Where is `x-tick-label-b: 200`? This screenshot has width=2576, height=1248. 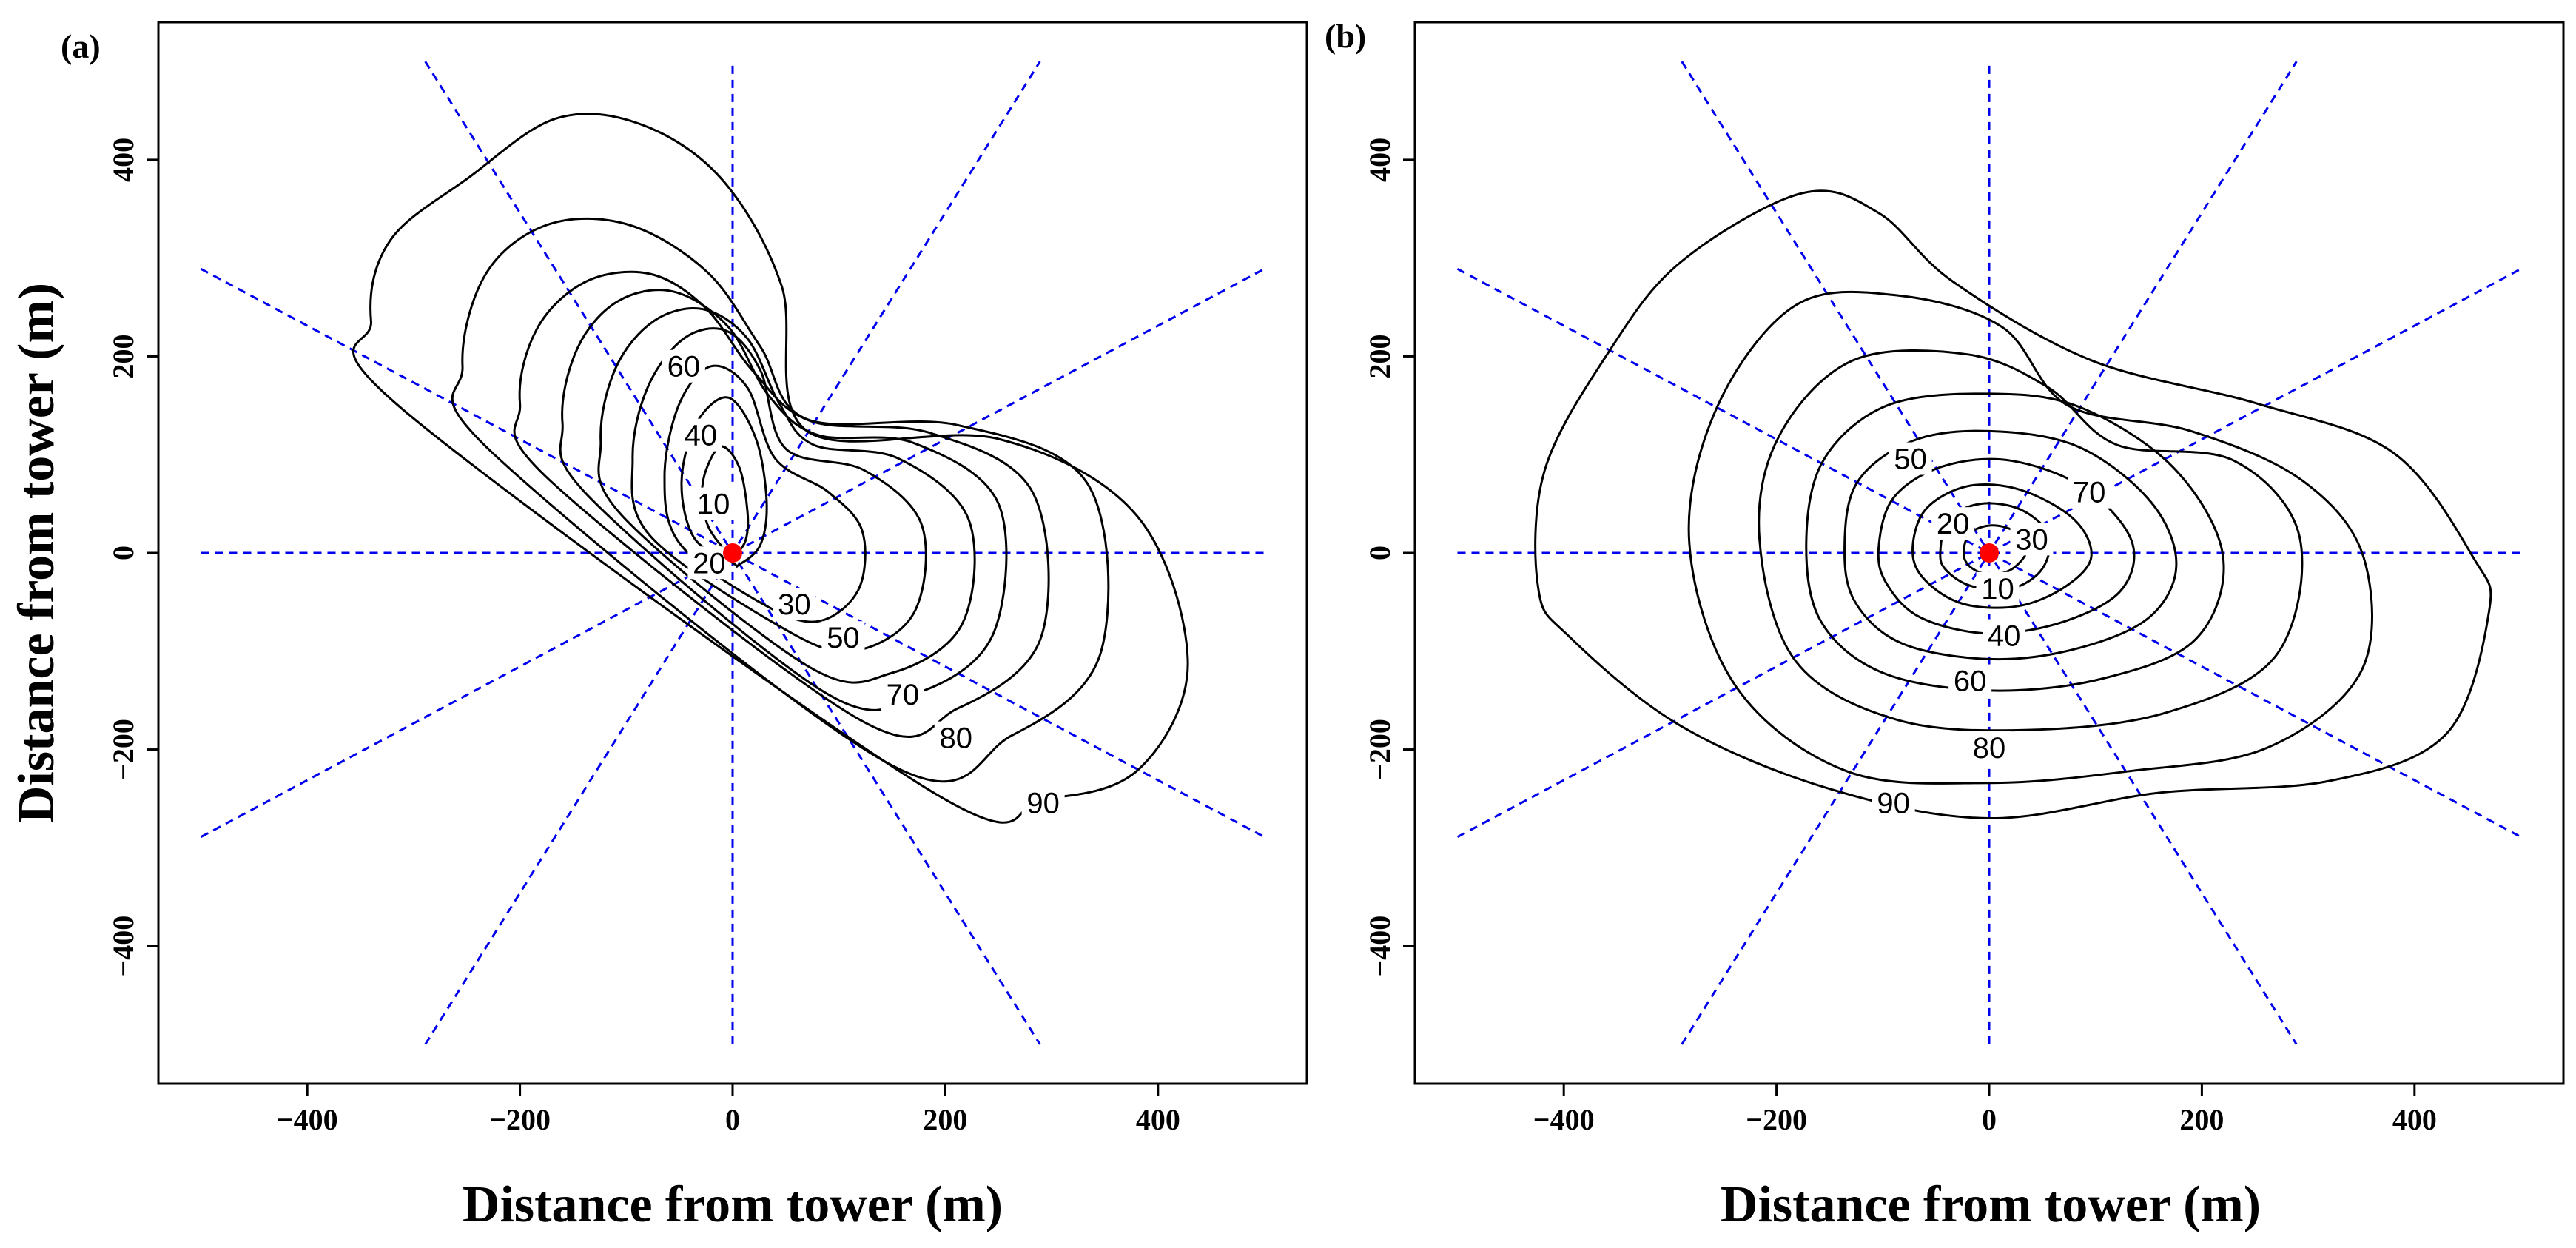
x-tick-label-b: 200 is located at coordinates (2201, 1119).